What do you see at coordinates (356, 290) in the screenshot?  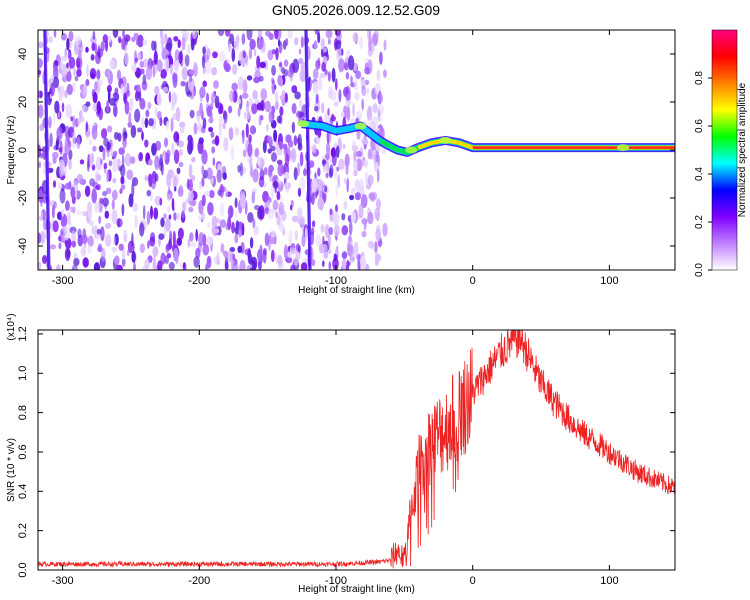 I see `top-xaxis-label: Height of straight line (km)` at bounding box center [356, 290].